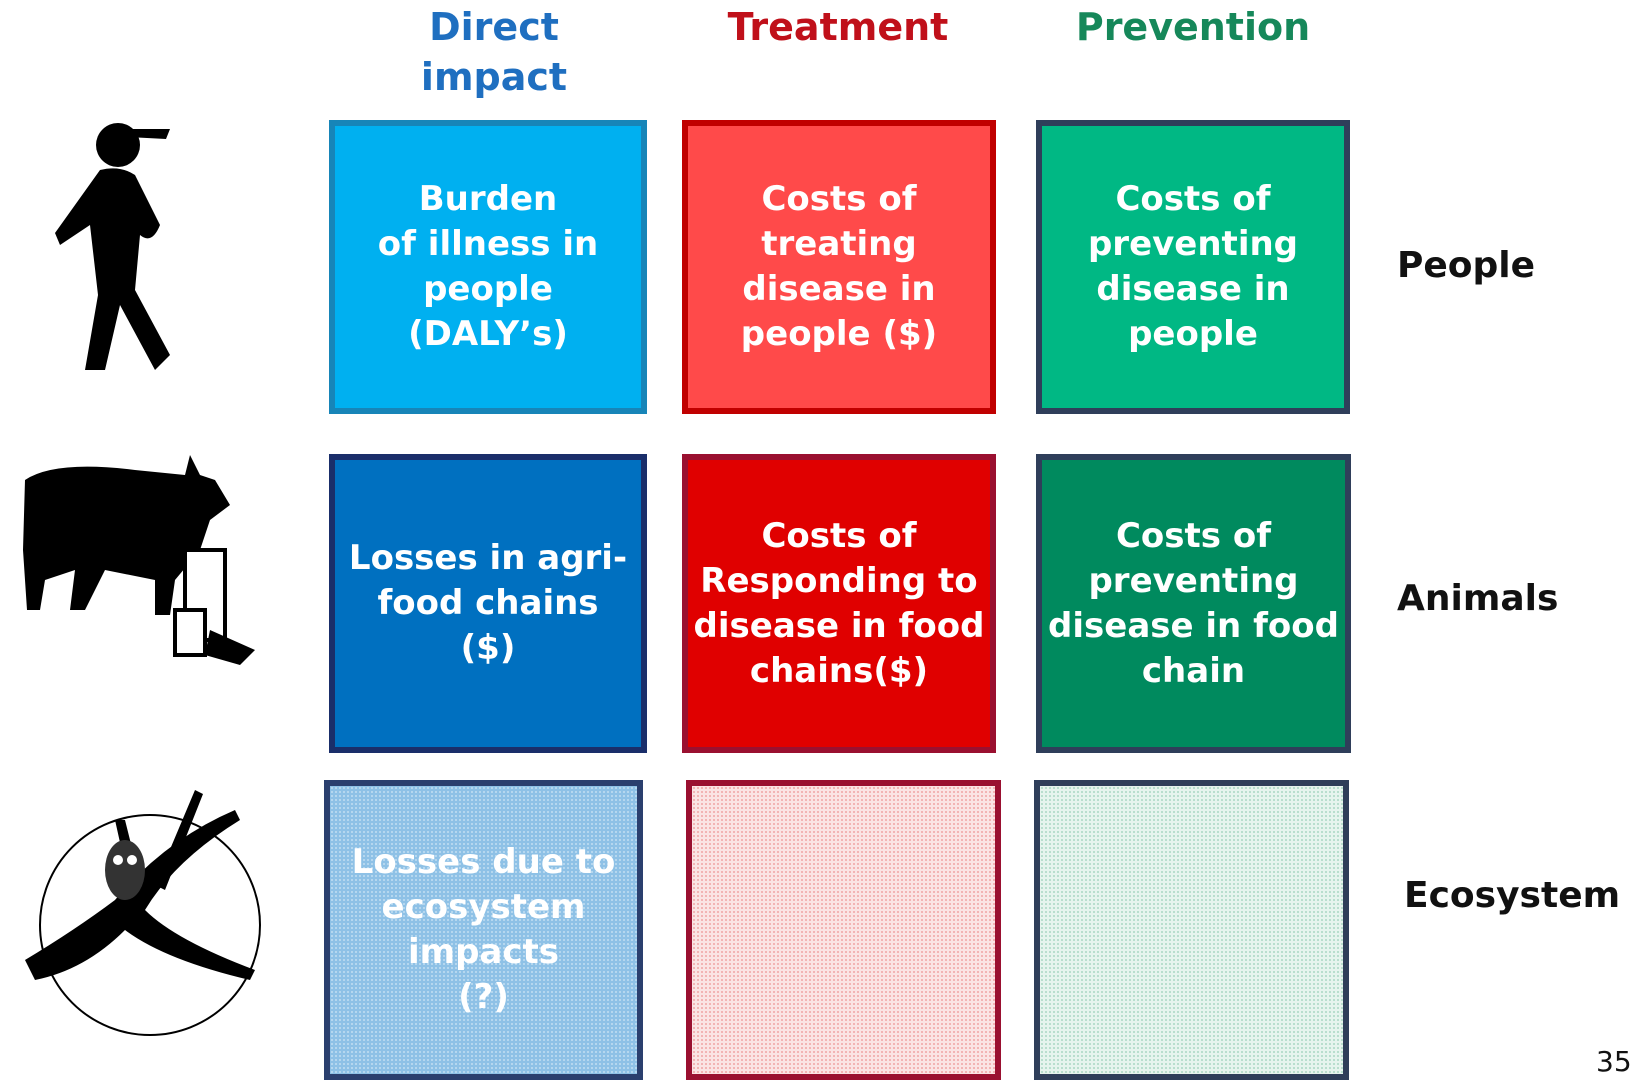  I want to click on cell: Losses due to ecosystem impacts (?), so click(483, 930).